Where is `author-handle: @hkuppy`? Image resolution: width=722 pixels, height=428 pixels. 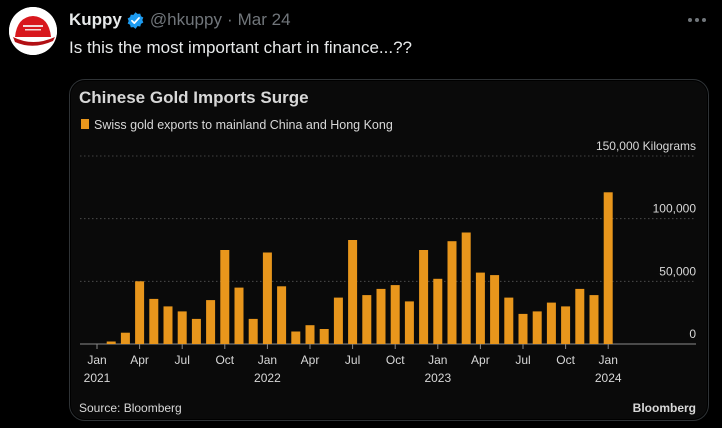 author-handle: @hkuppy is located at coordinates (185, 19).